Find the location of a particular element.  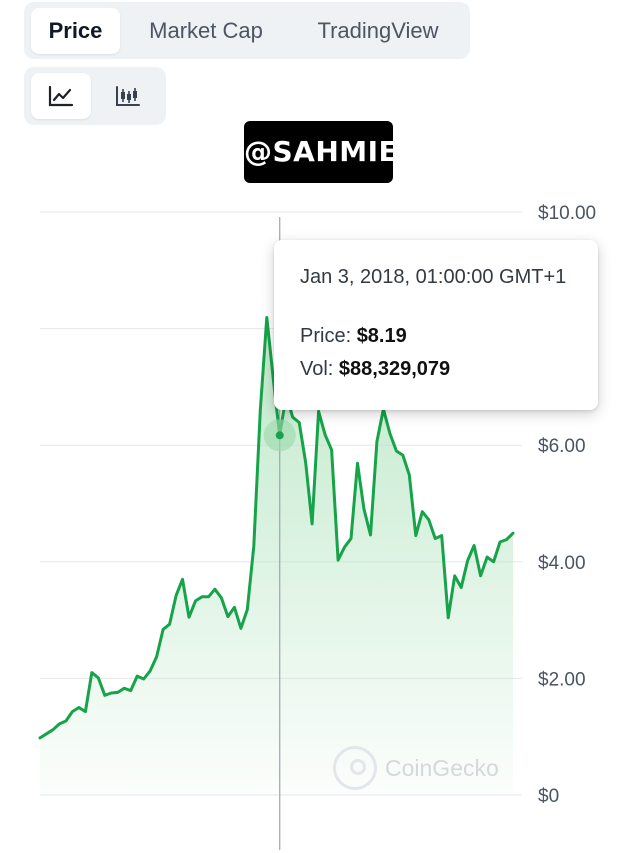

tooltip-volume-label: Vol: is located at coordinates (317, 369).